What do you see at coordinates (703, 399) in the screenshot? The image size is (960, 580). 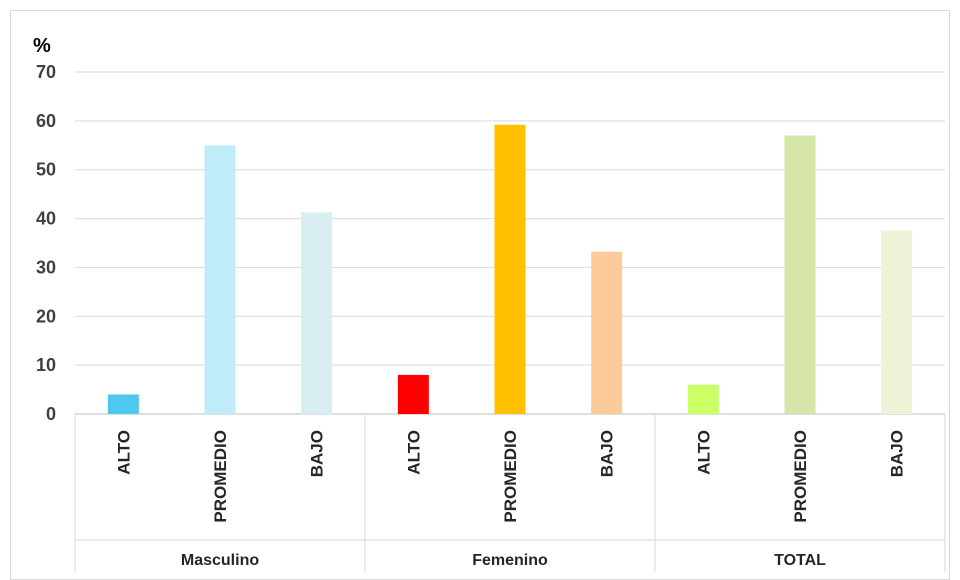 I see `bar-total-alto` at bounding box center [703, 399].